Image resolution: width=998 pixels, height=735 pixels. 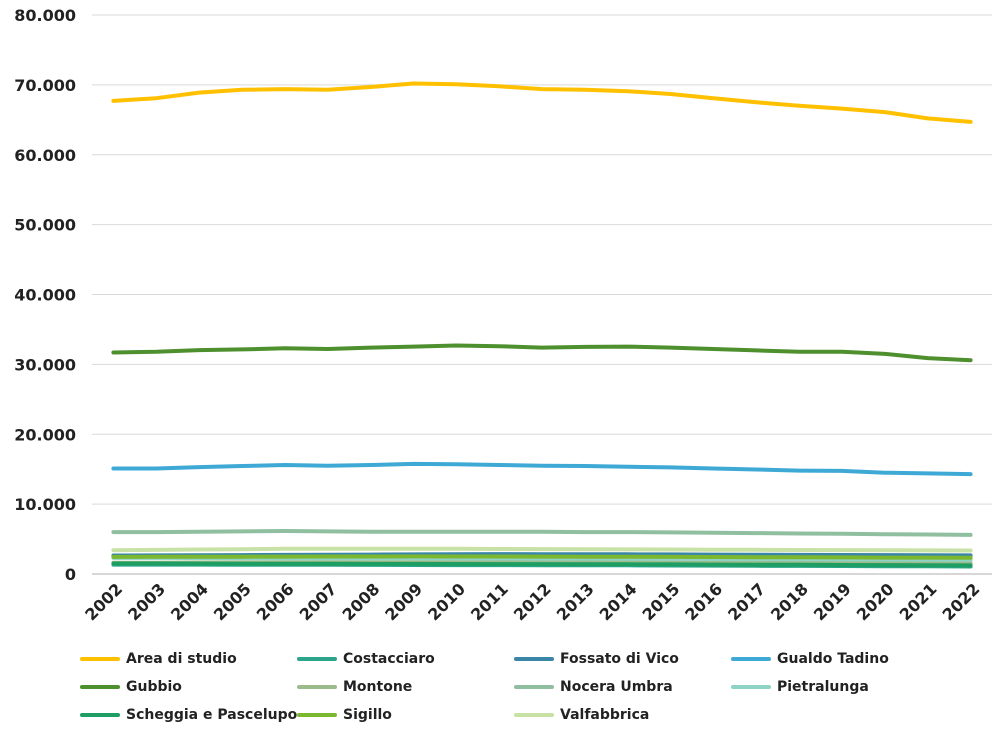 I want to click on legend-label: Costacciaro, so click(x=389, y=659).